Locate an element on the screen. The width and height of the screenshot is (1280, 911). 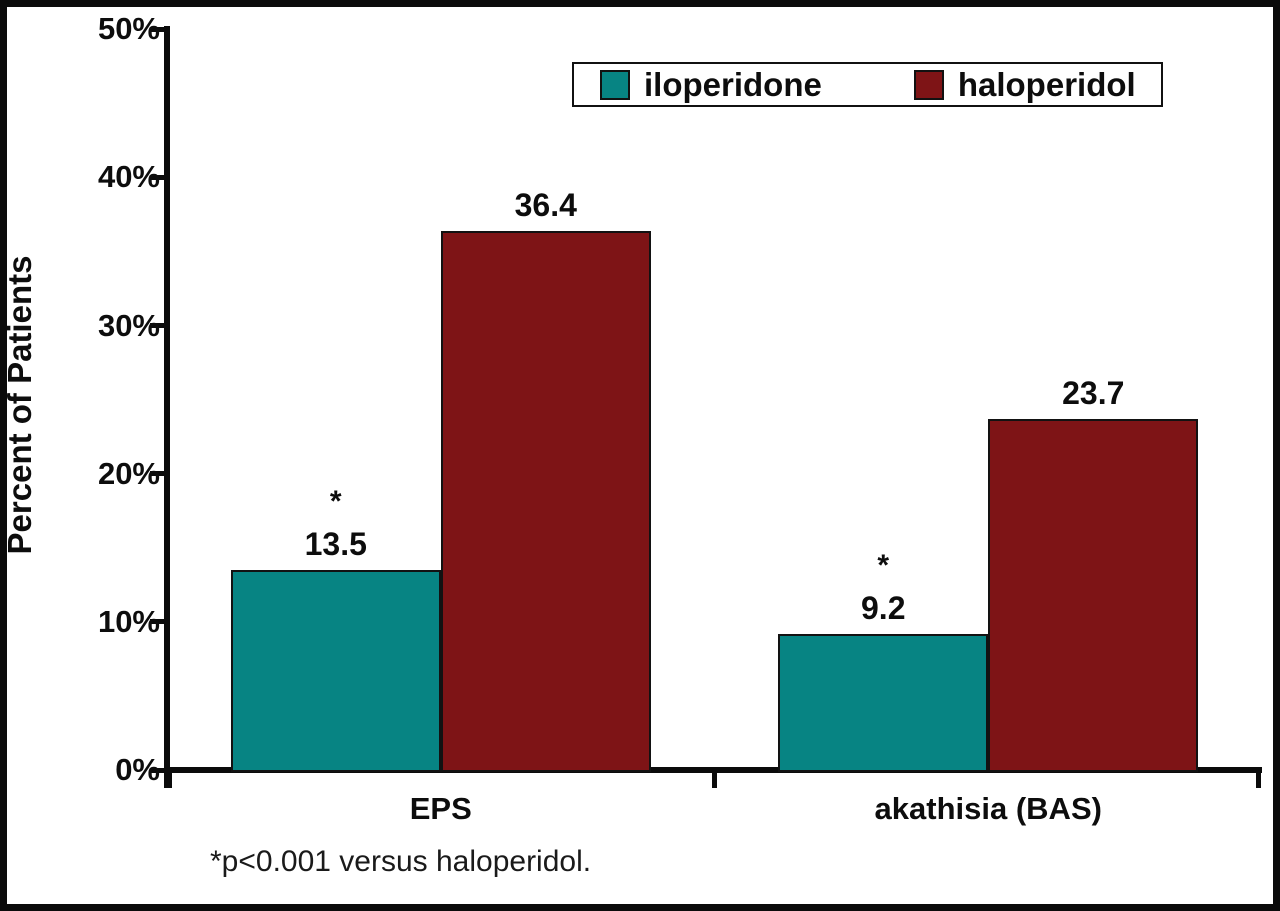
legend: iloperidone haloperidol is located at coordinates (867, 84).